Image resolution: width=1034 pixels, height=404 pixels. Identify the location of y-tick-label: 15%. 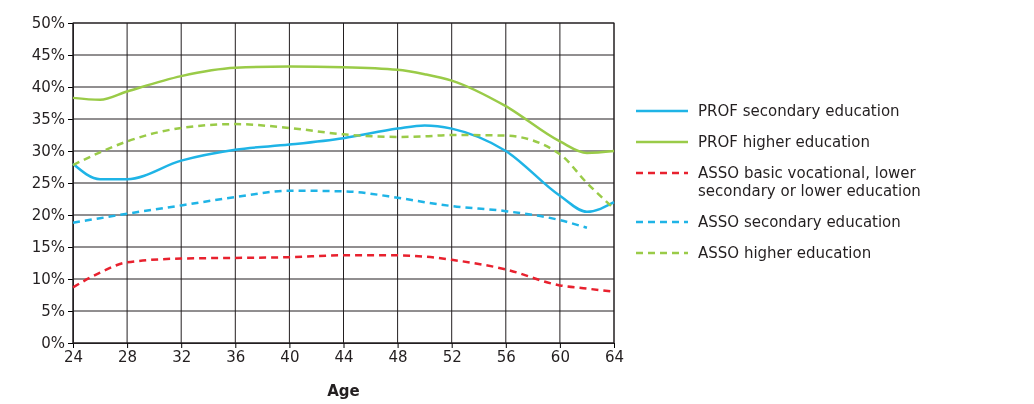
(48, 247).